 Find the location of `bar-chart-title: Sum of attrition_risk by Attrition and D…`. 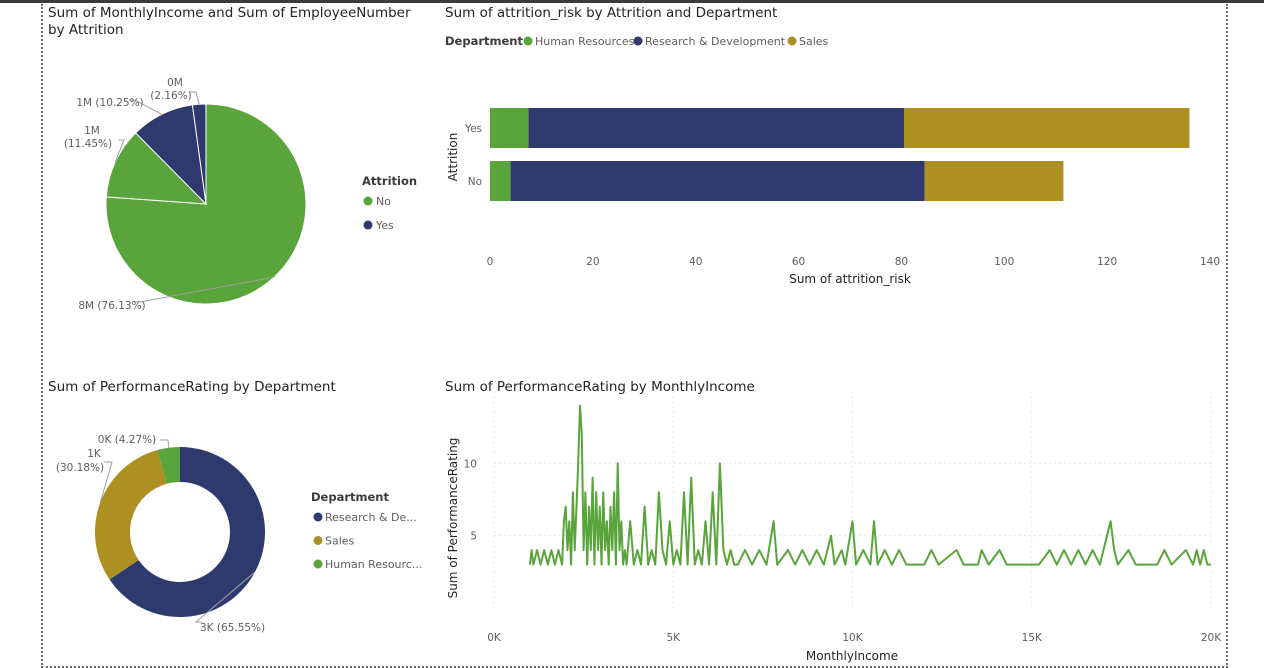

bar-chart-title: Sum of attrition_risk by Attrition and D… is located at coordinates (611, 13).